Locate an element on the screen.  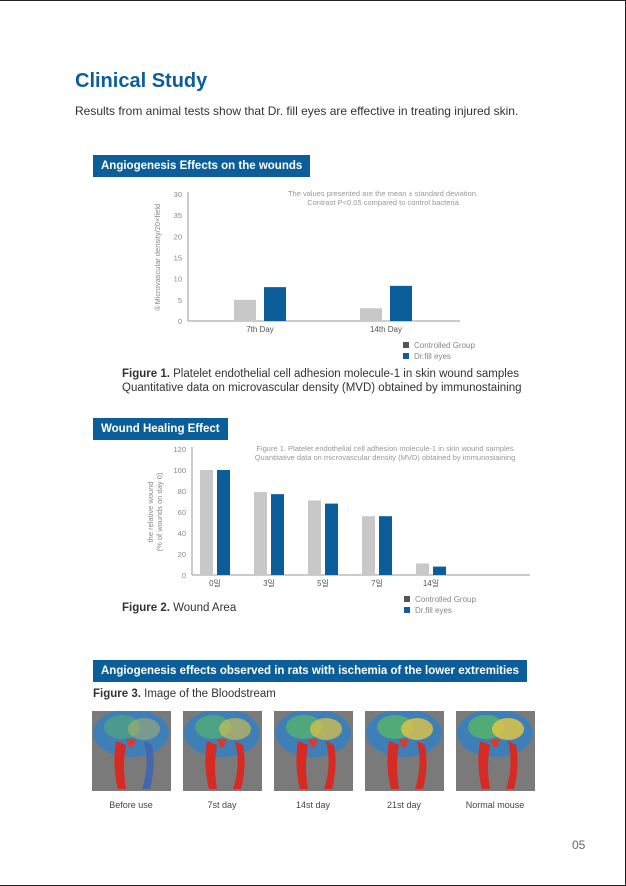
figure3-label: Figure 3. is located at coordinates (117, 694).